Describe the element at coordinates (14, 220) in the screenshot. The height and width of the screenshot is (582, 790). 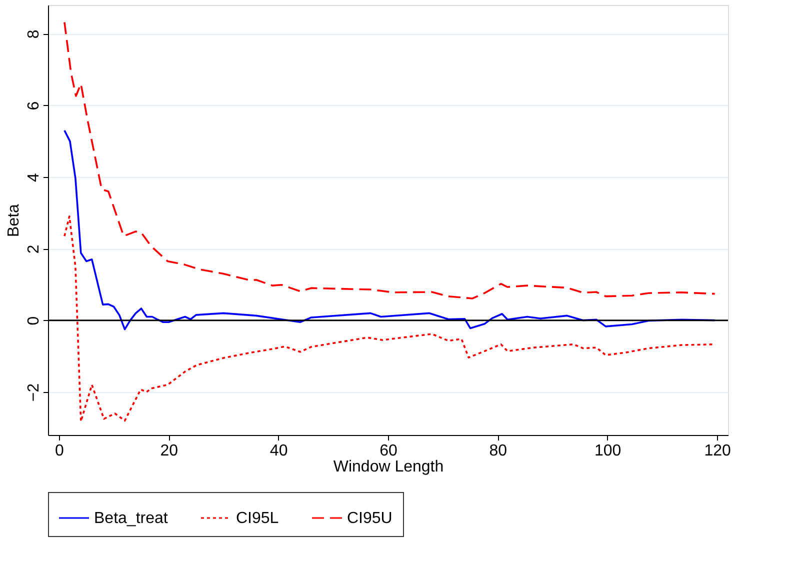
I see `y-axis-title: Beta` at that location.